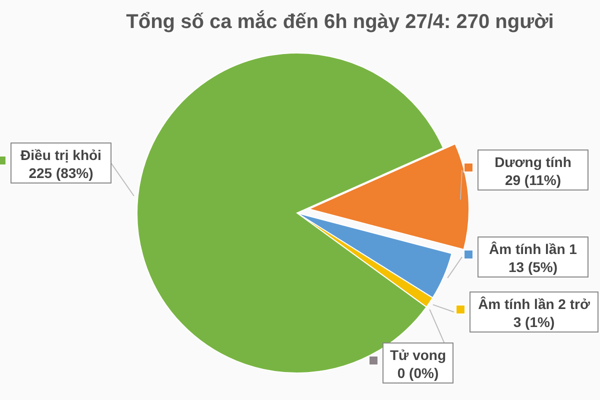 This screenshot has width=600, height=400. I want to click on legend-label: Âm tính lần 1, so click(533, 249).